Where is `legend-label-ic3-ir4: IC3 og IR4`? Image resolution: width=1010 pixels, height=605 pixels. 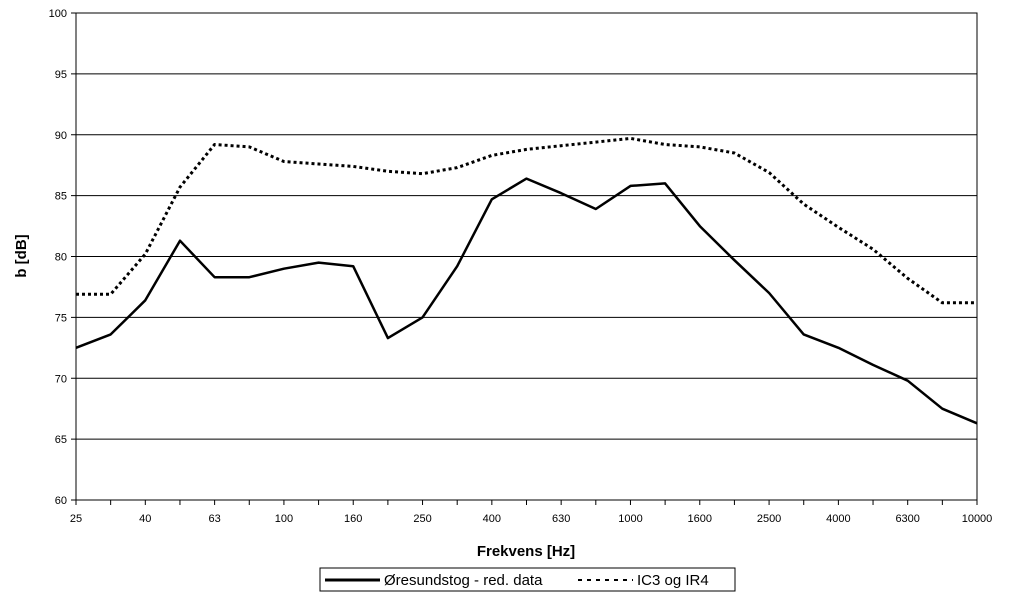 legend-label-ic3-ir4: IC3 og IR4 is located at coordinates (673, 580).